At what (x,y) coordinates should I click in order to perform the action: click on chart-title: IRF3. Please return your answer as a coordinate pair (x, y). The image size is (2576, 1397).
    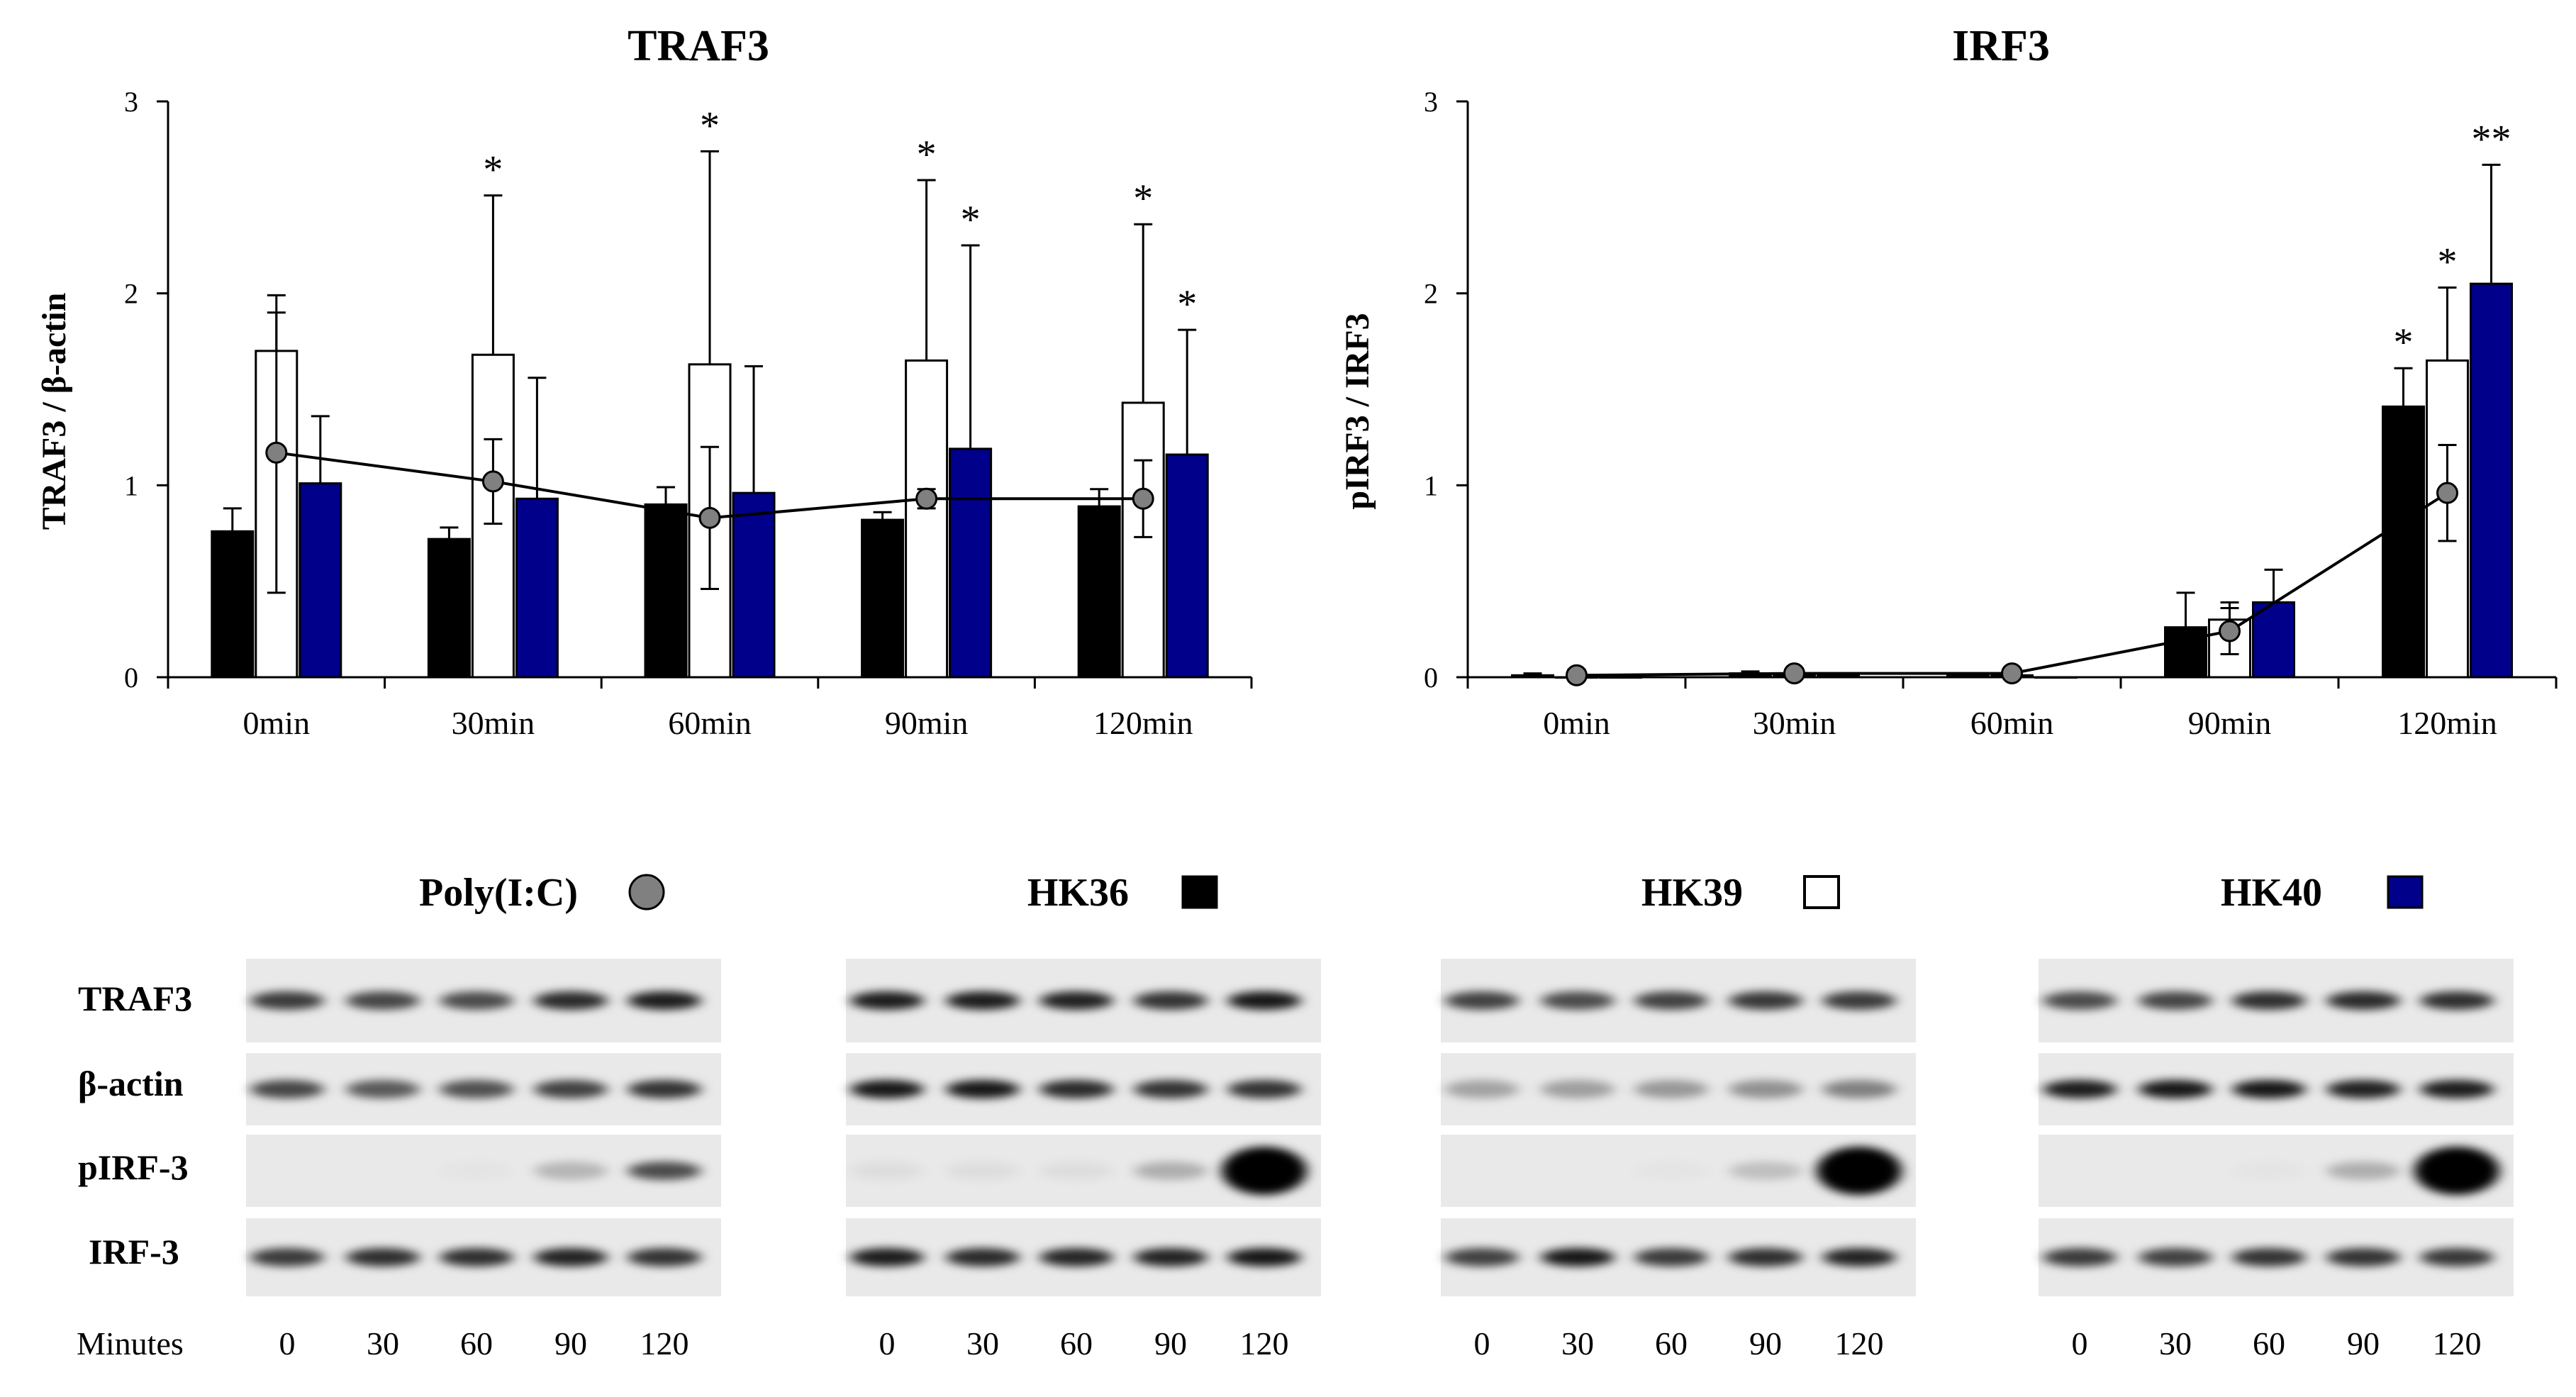
    Looking at the image, I should click on (2001, 46).